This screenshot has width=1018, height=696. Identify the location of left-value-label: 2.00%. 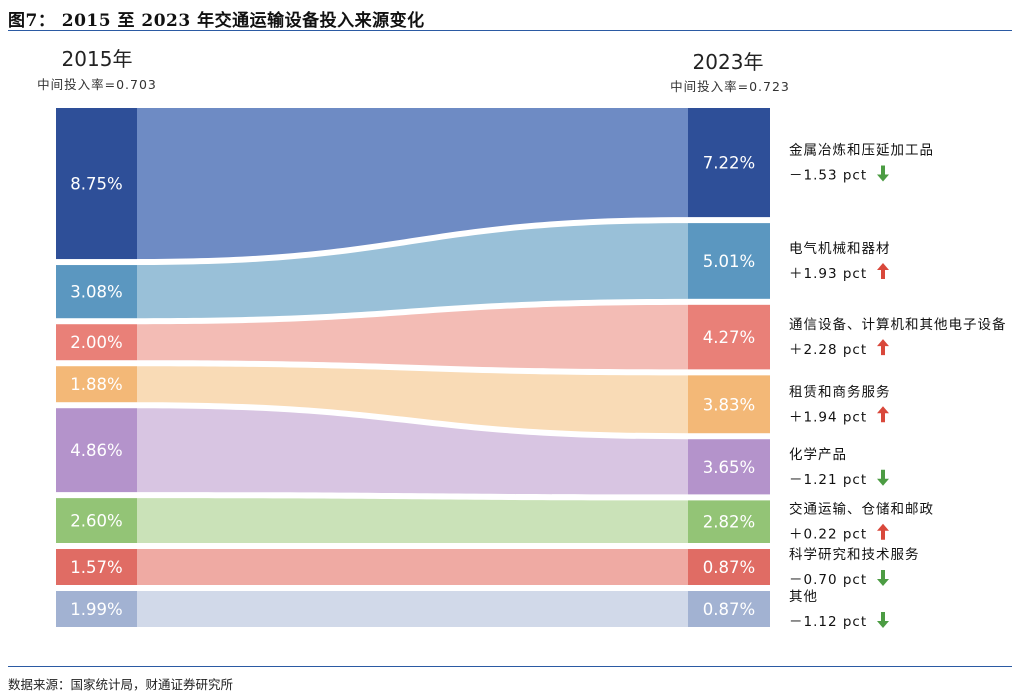
(96, 342).